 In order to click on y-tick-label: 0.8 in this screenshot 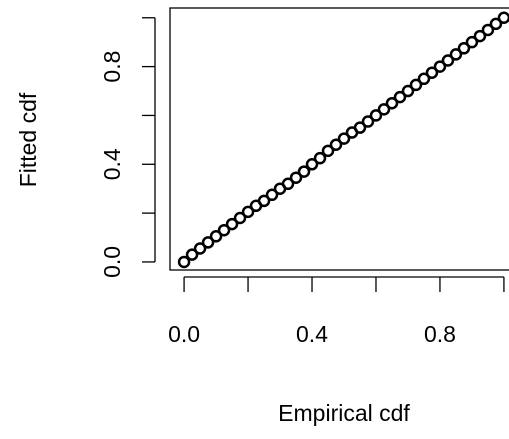, I will do `click(112, 67)`.